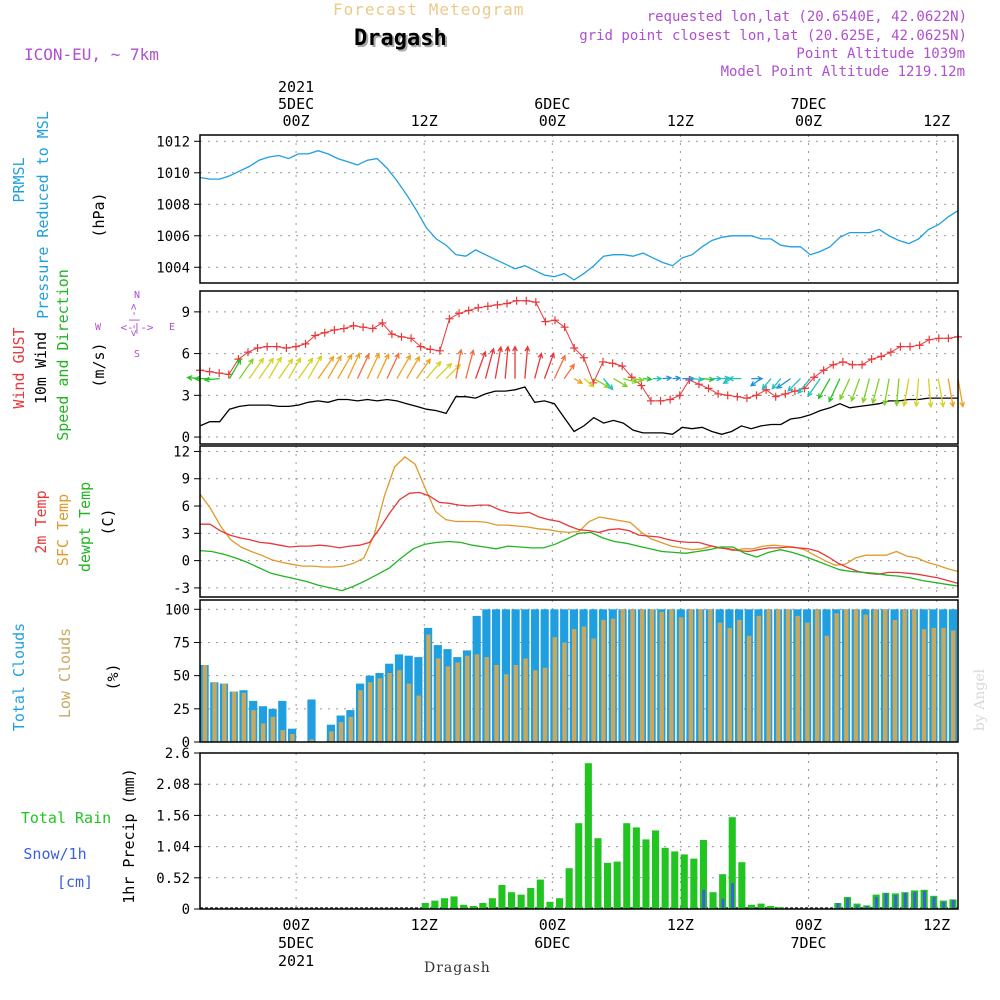 The height and width of the screenshot is (1000, 1000). I want to click on bottom-time-label: 00Z, so click(808, 925).